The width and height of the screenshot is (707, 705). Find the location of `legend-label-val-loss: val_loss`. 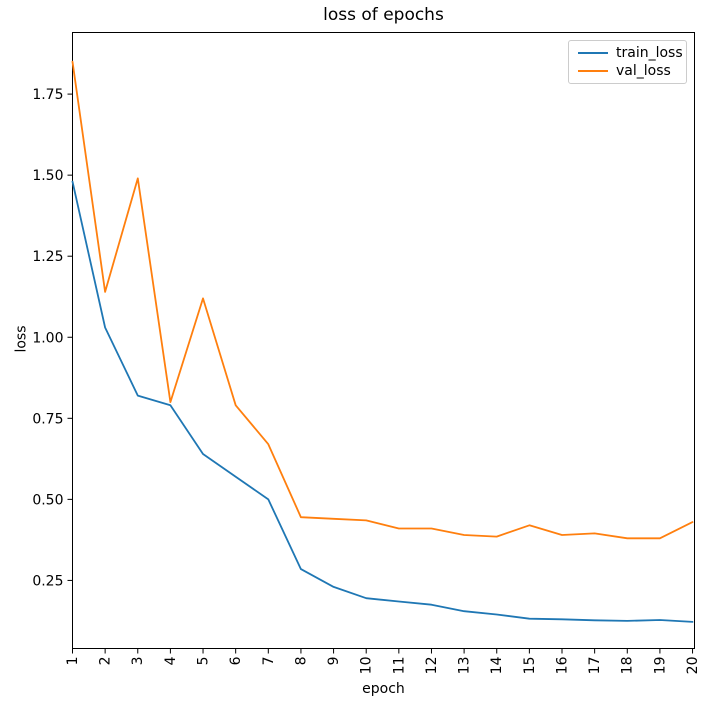

legend-label-val-loss: val_loss is located at coordinates (643, 71).